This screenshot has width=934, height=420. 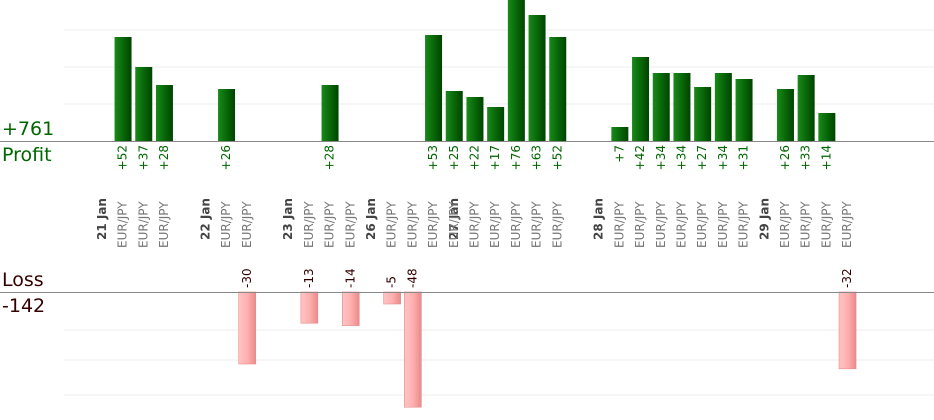 I want to click on profit-value-label: +31, so click(x=744, y=157).